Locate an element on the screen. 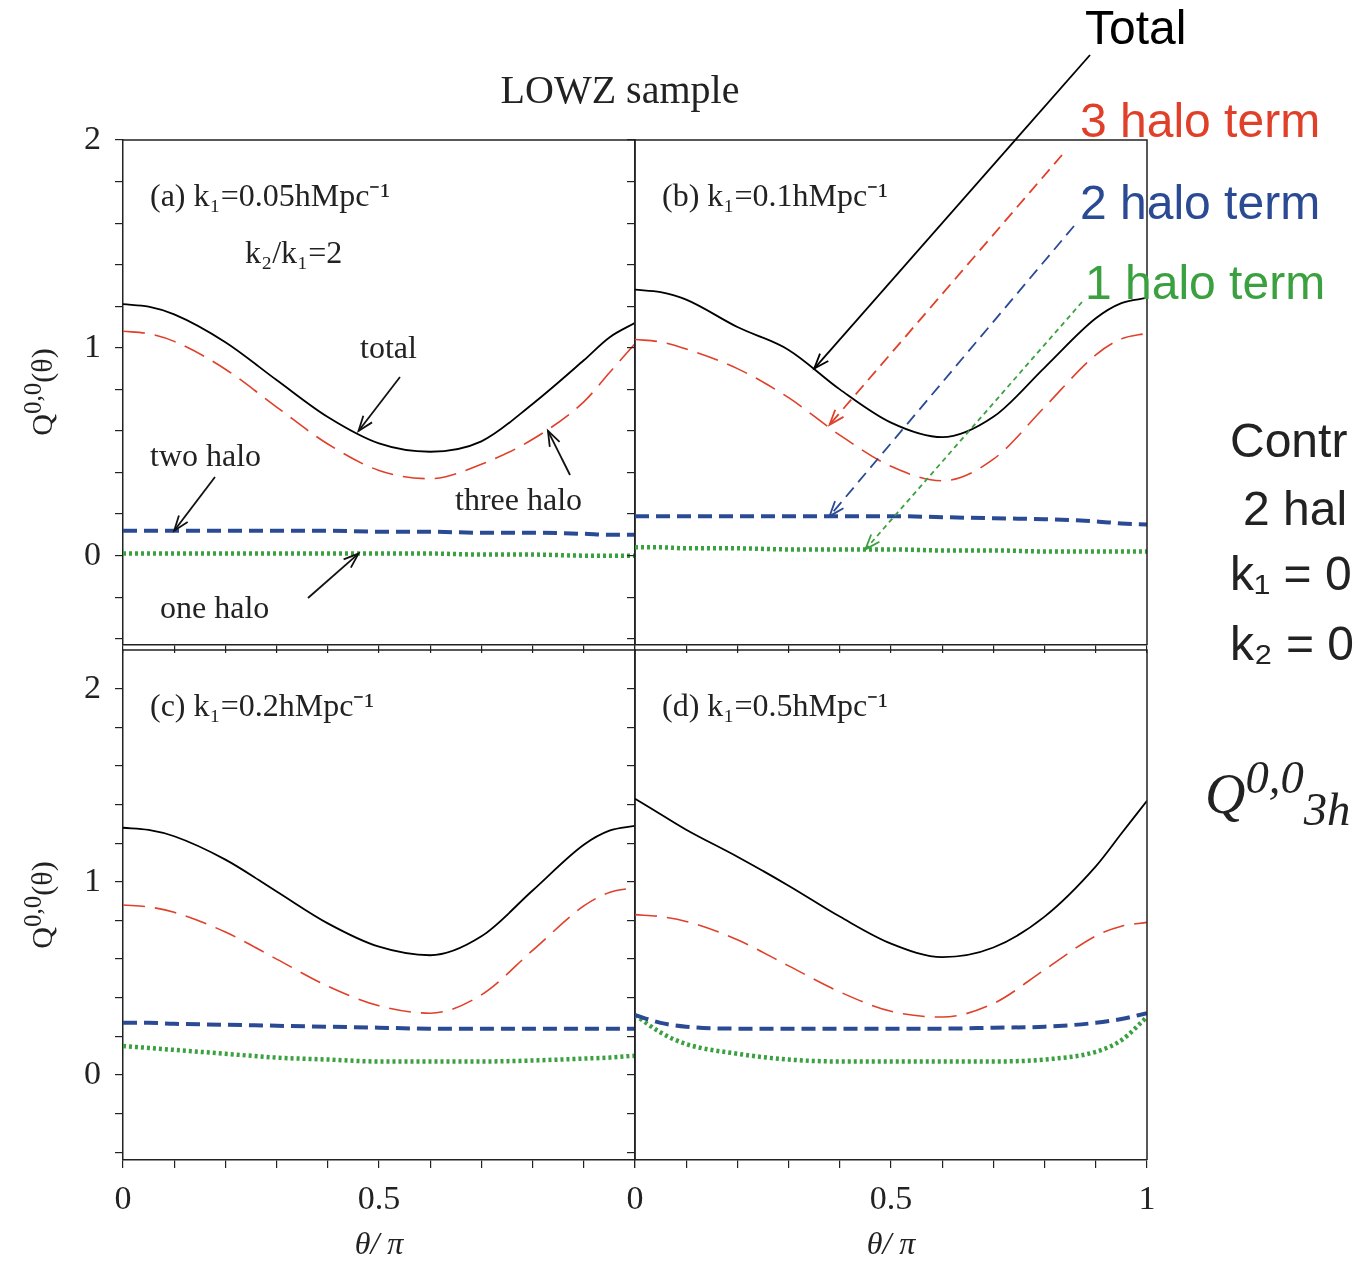 Image resolution: width=1365 pixels, height=1269 pixels. annotation: (d) k₁=0.5hMpc⁻¹ is located at coordinates (775, 705).